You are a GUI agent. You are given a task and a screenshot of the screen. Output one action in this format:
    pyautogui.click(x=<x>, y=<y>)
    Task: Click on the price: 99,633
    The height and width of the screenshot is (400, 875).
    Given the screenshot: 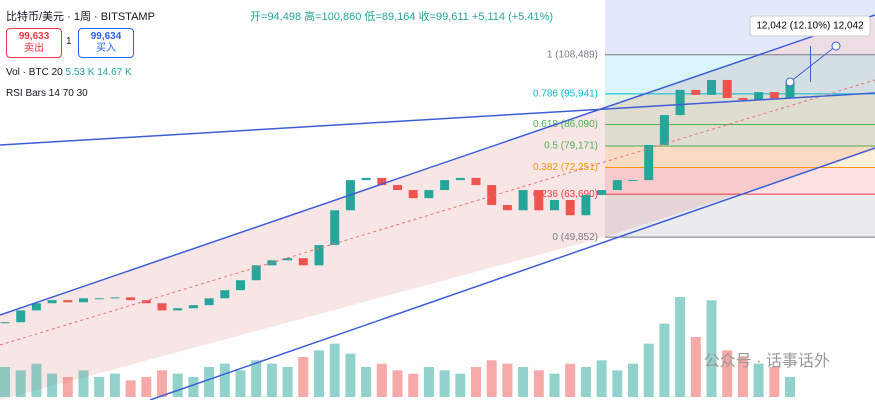 What is the action you would take?
    pyautogui.click(x=34, y=36)
    